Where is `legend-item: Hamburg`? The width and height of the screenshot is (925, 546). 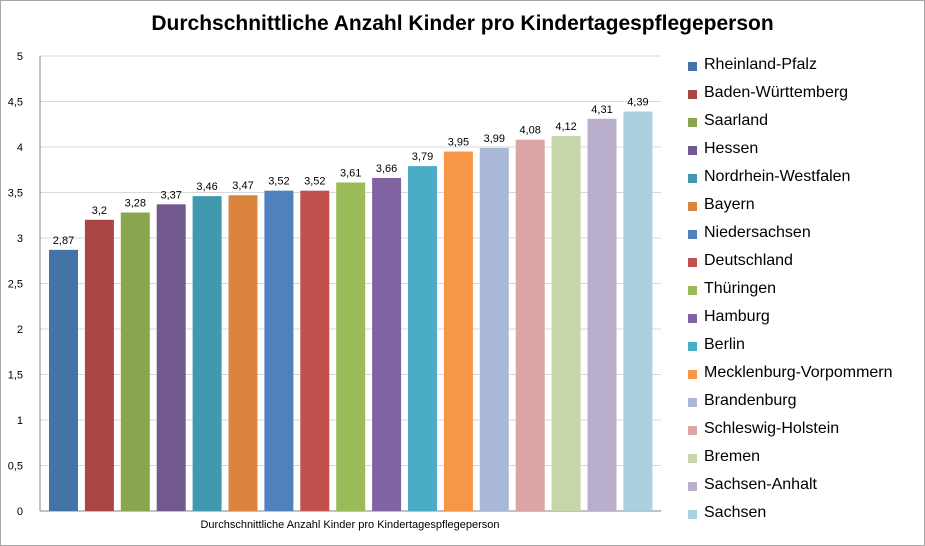 legend-item: Hamburg is located at coordinates (804, 322).